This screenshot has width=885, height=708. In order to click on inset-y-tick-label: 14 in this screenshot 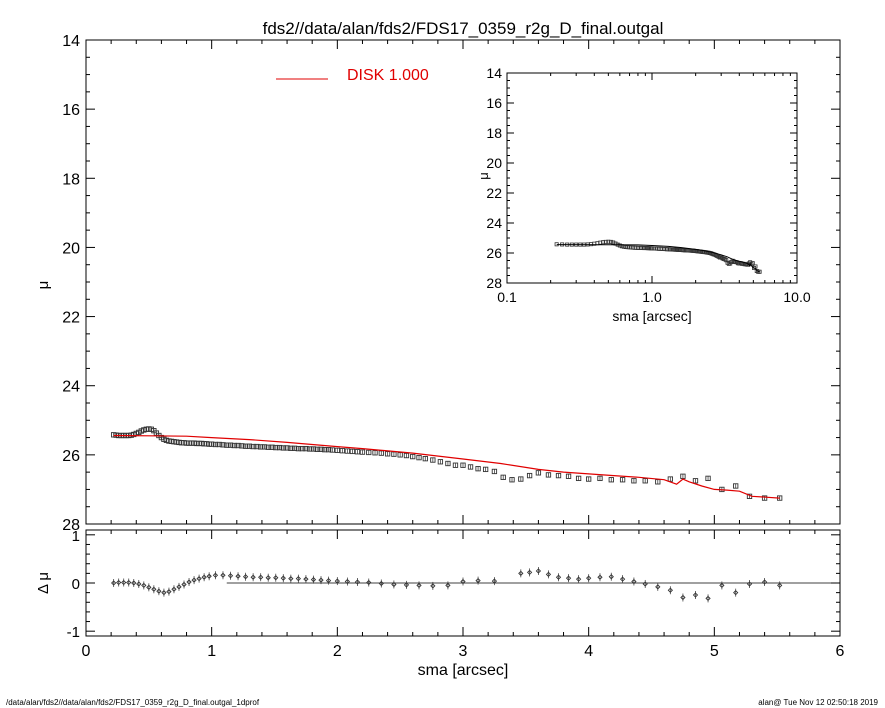, I will do `click(494, 73)`.